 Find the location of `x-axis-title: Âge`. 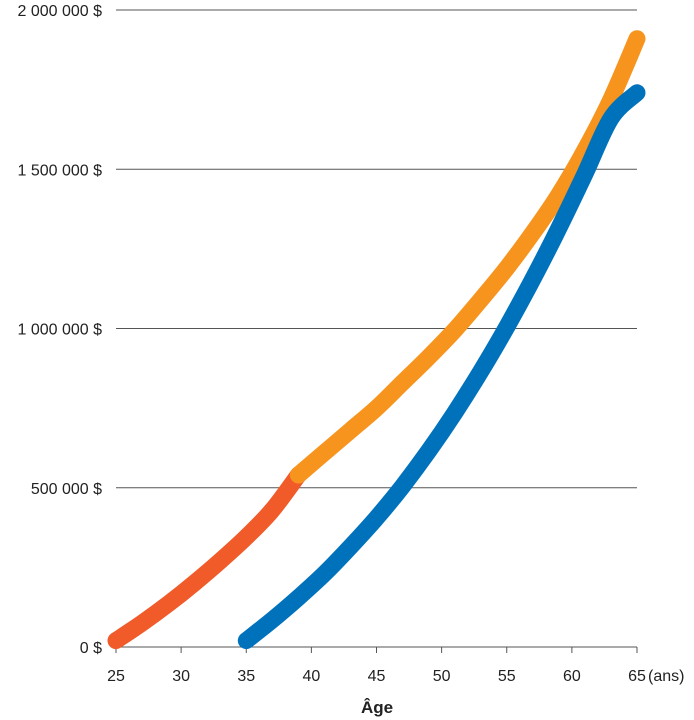

x-axis-title: Âge is located at coordinates (377, 707).